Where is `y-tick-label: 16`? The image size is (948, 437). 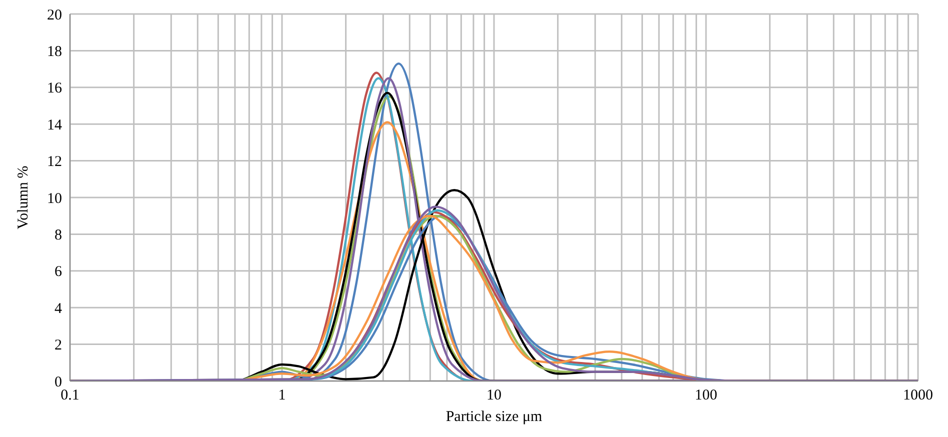
y-tick-label: 16 is located at coordinates (54, 88).